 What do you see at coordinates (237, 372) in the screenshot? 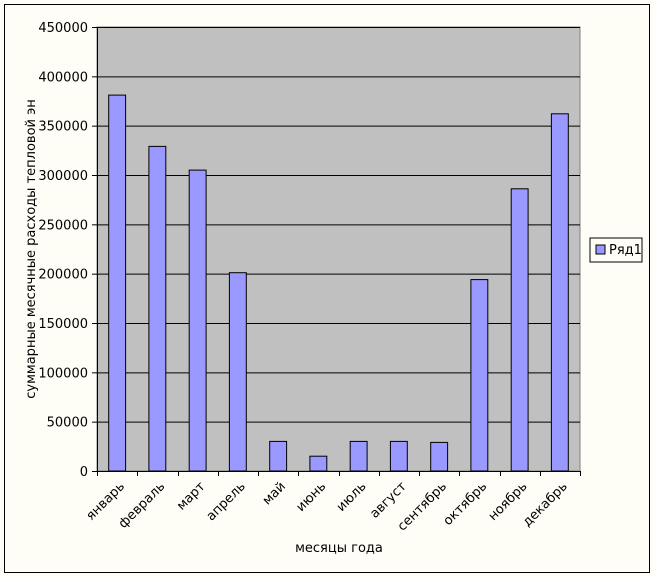
I see `bar-апрель` at bounding box center [237, 372].